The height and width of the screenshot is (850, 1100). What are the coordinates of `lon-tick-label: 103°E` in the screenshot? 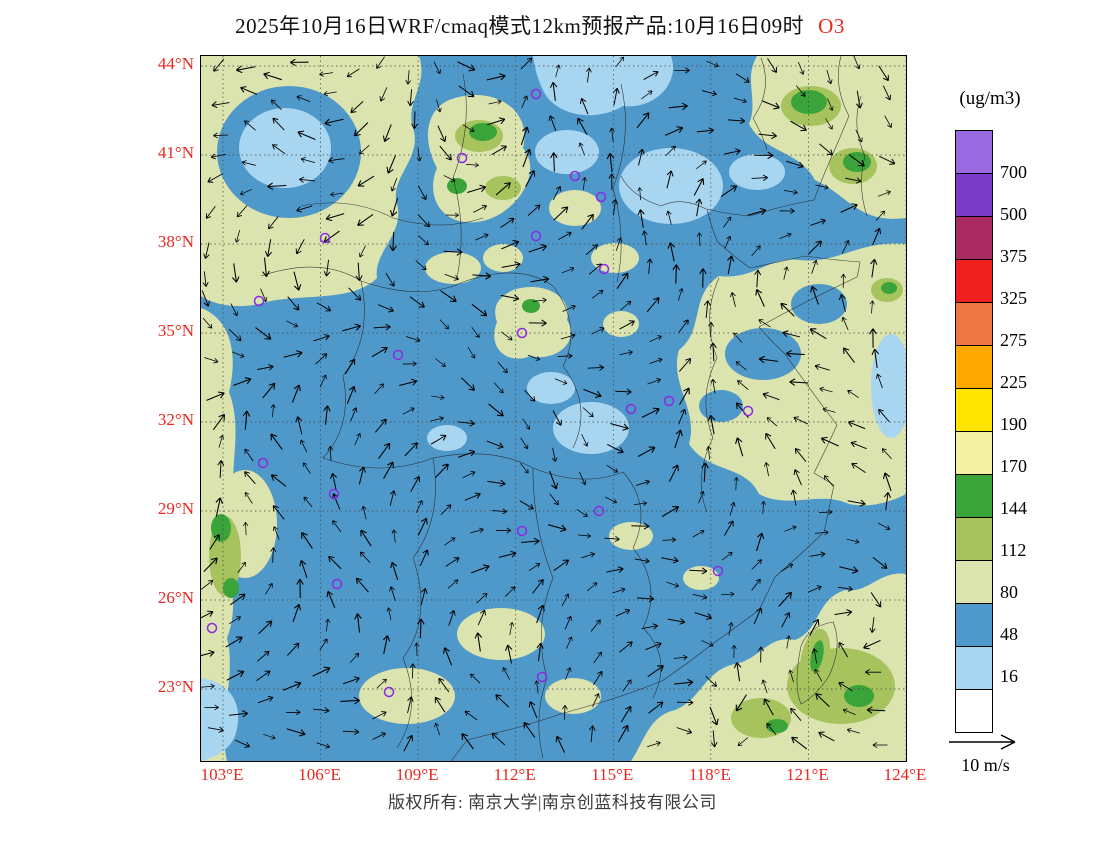 It's located at (222, 774).